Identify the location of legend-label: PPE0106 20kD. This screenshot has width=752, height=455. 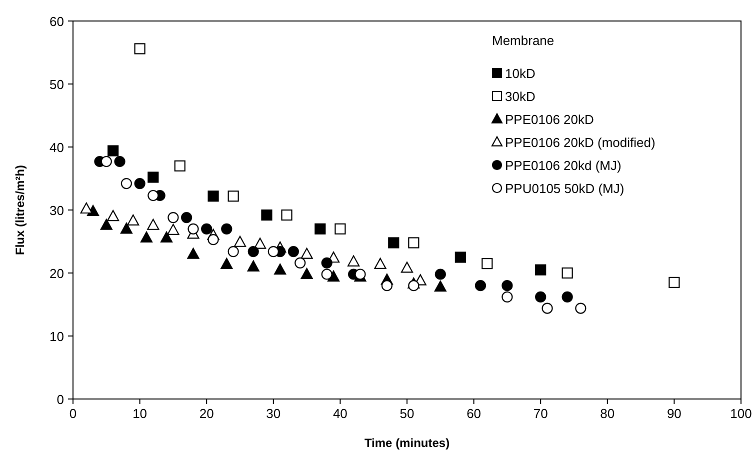
(549, 119).